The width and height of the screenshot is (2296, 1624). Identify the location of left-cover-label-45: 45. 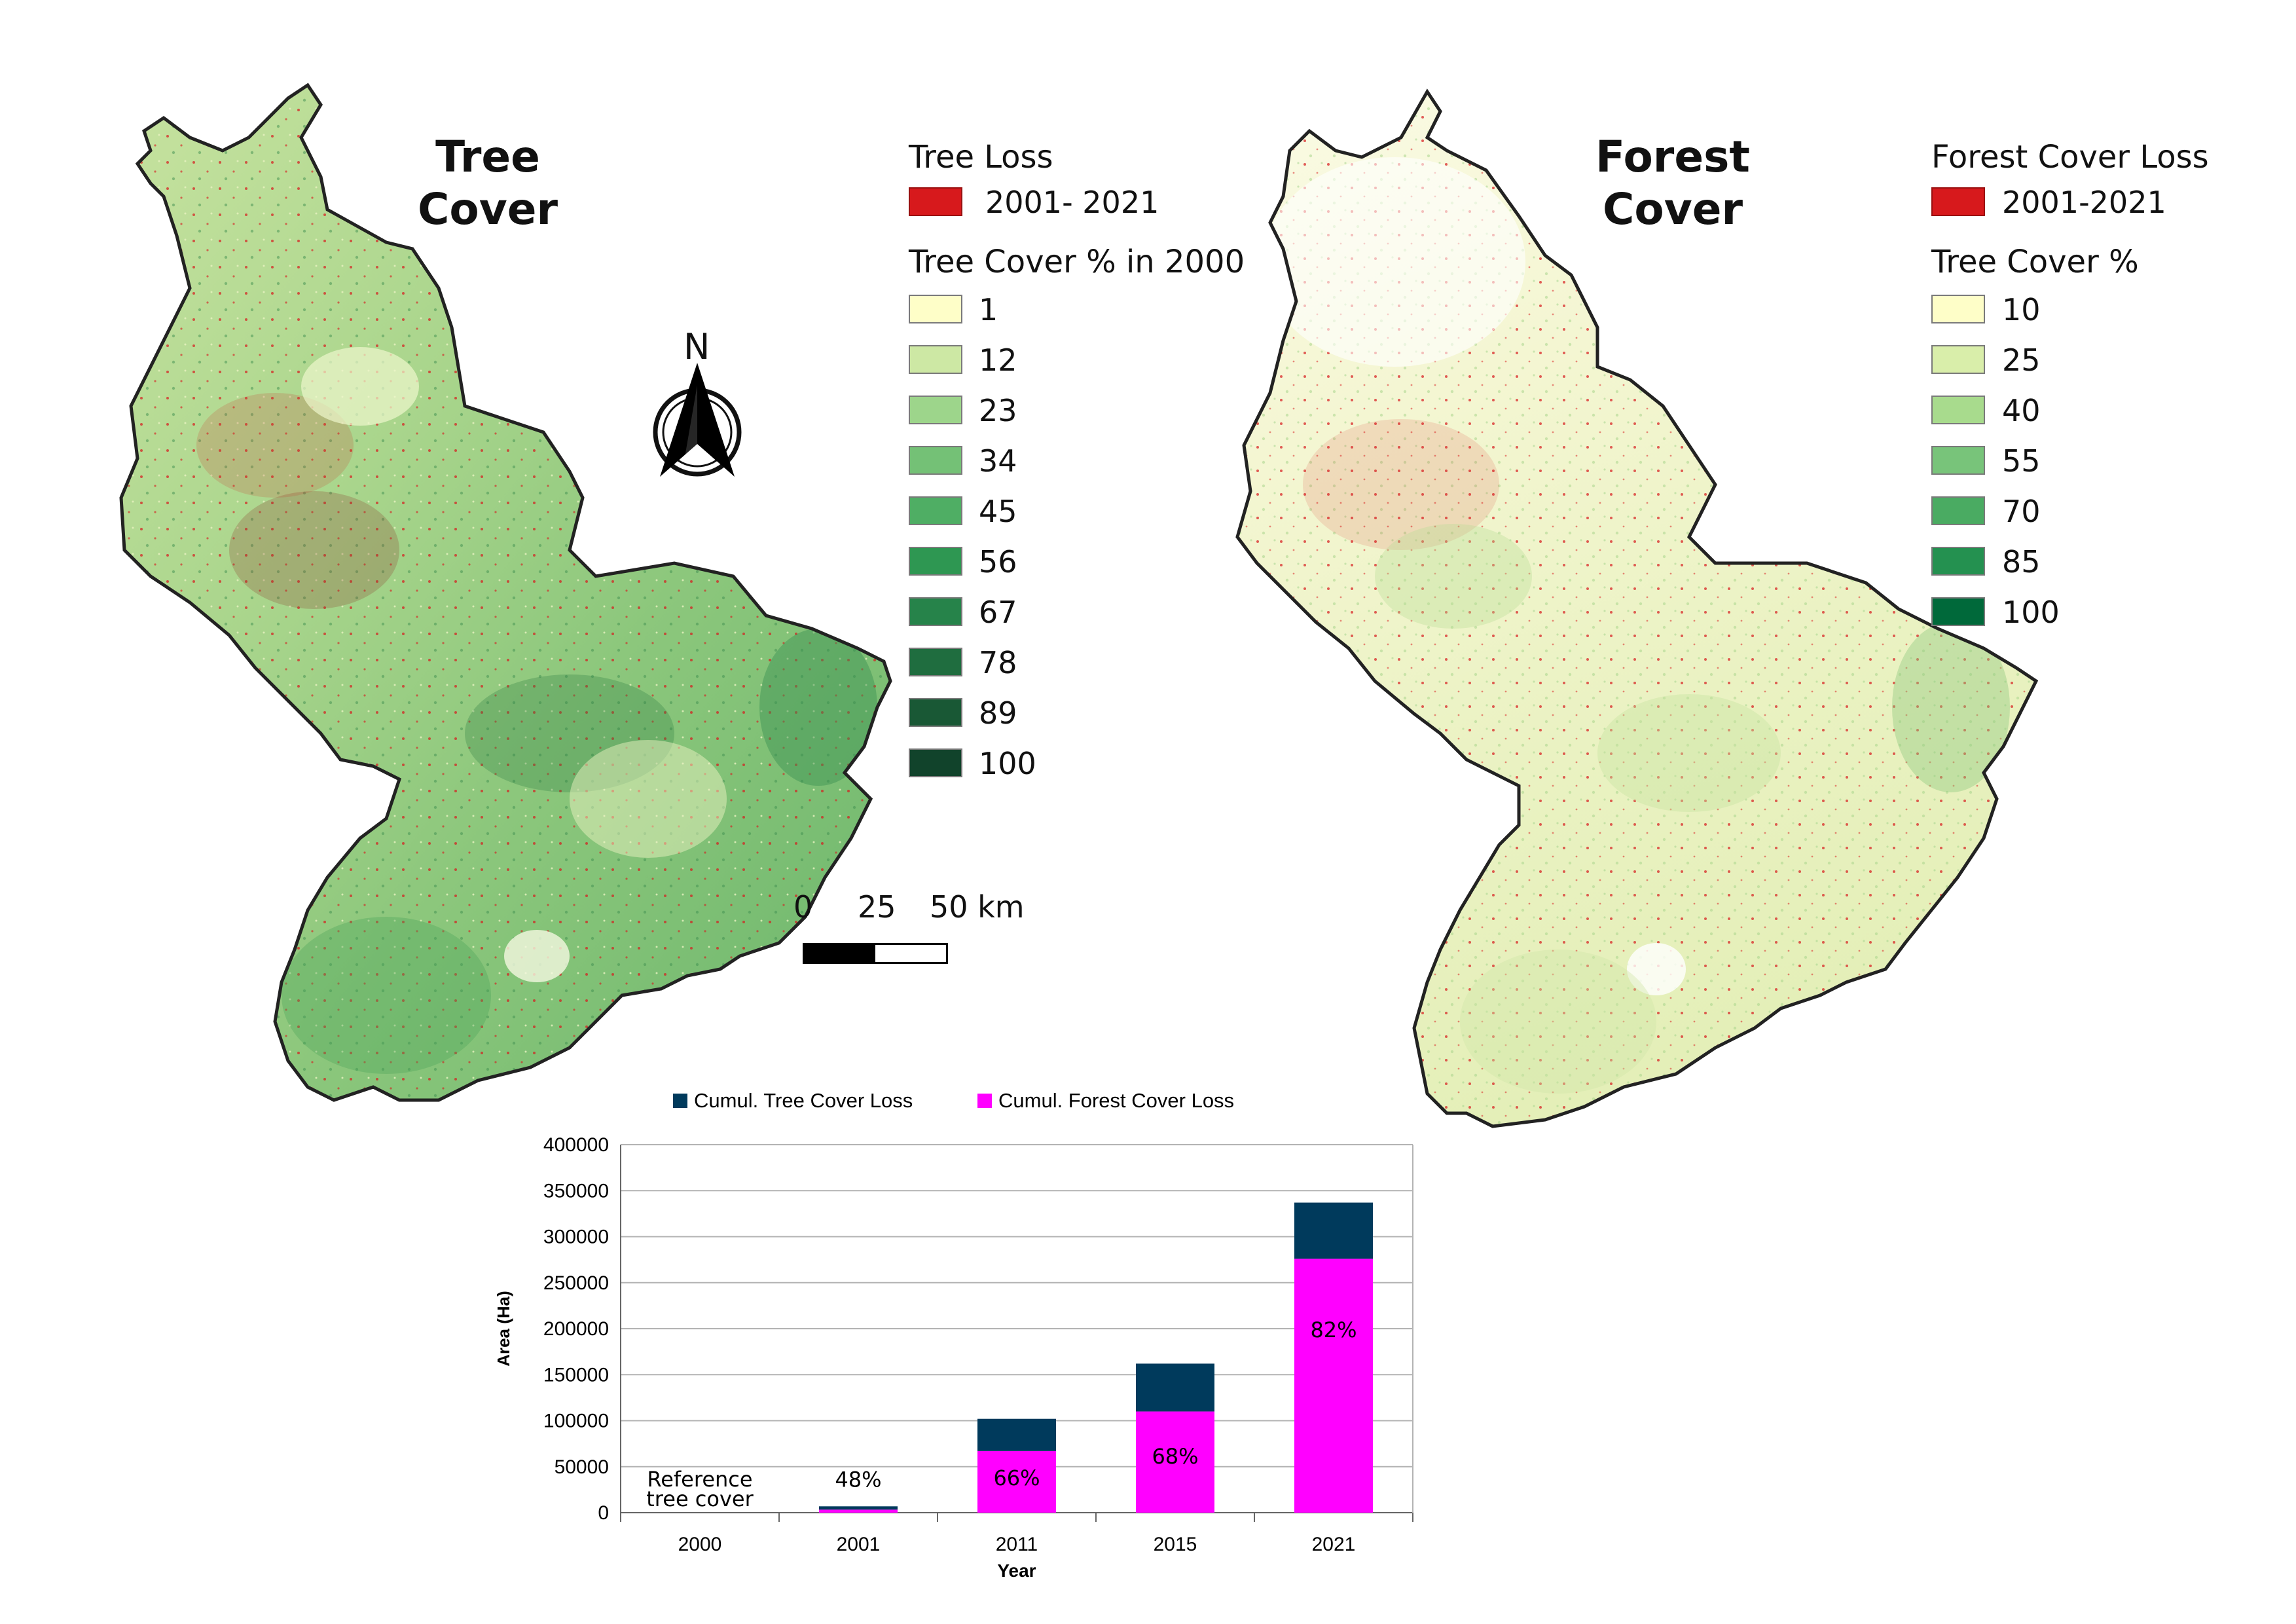
(998, 511).